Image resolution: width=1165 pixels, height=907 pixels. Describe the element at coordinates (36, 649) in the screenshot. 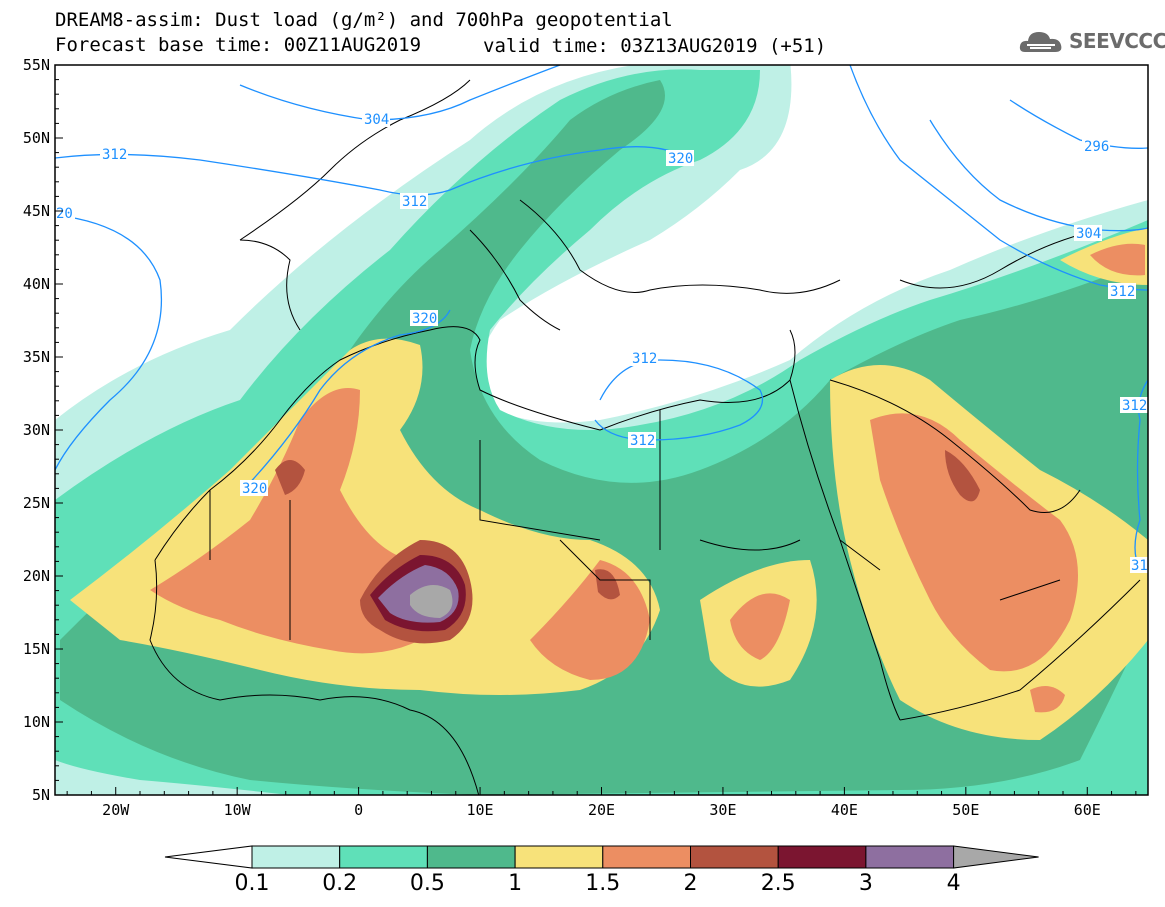

I see `lat-tick-label: 15N` at that location.